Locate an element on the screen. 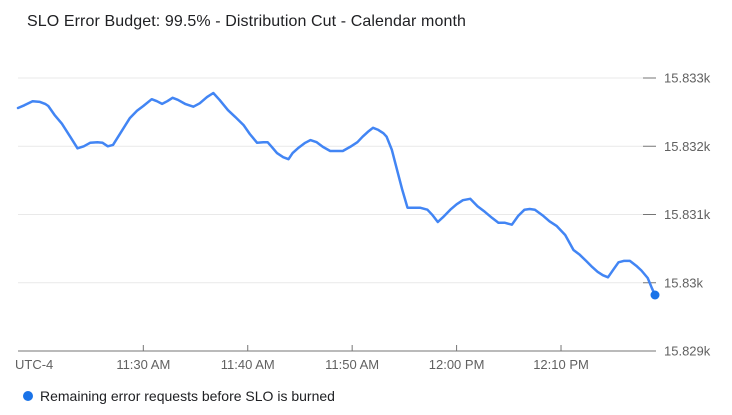 The image size is (732, 415). x-axis-label: 11:50 AM is located at coordinates (352, 364).